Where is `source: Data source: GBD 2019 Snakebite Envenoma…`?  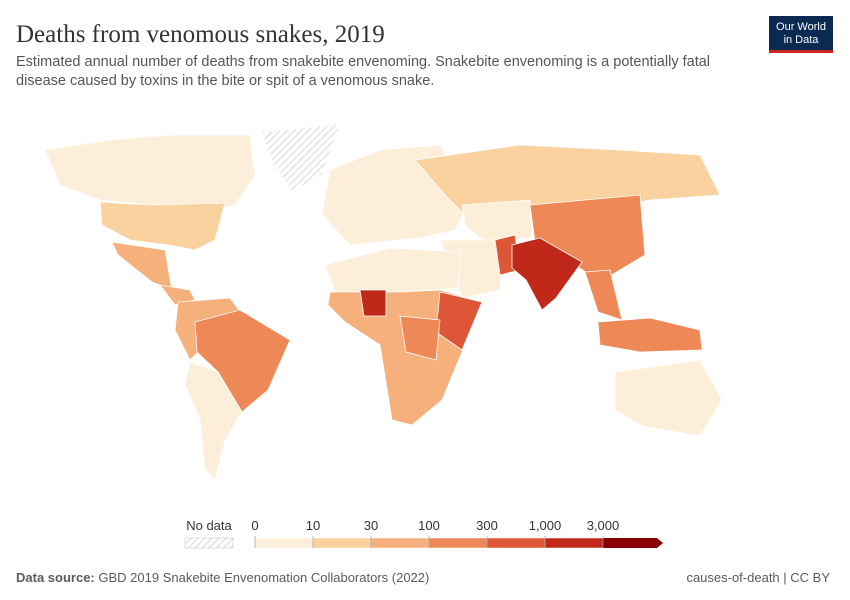 source: Data source: GBD 2019 Snakebite Envenoma… is located at coordinates (222, 577).